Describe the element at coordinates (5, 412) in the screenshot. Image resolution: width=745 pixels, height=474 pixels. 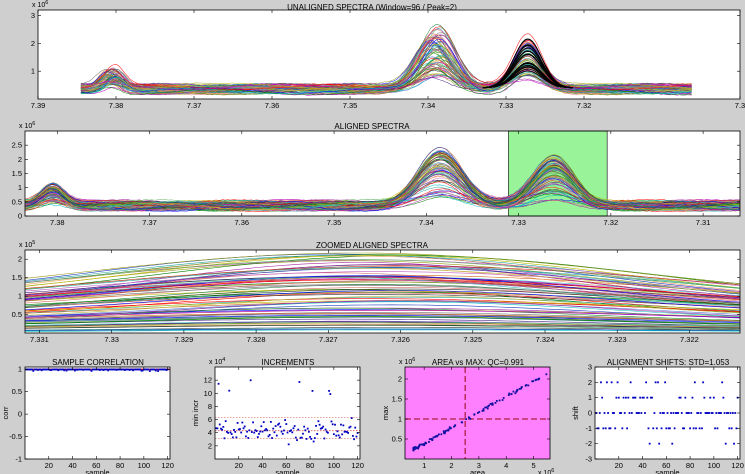
I see `y-axis-label: corr` at that location.